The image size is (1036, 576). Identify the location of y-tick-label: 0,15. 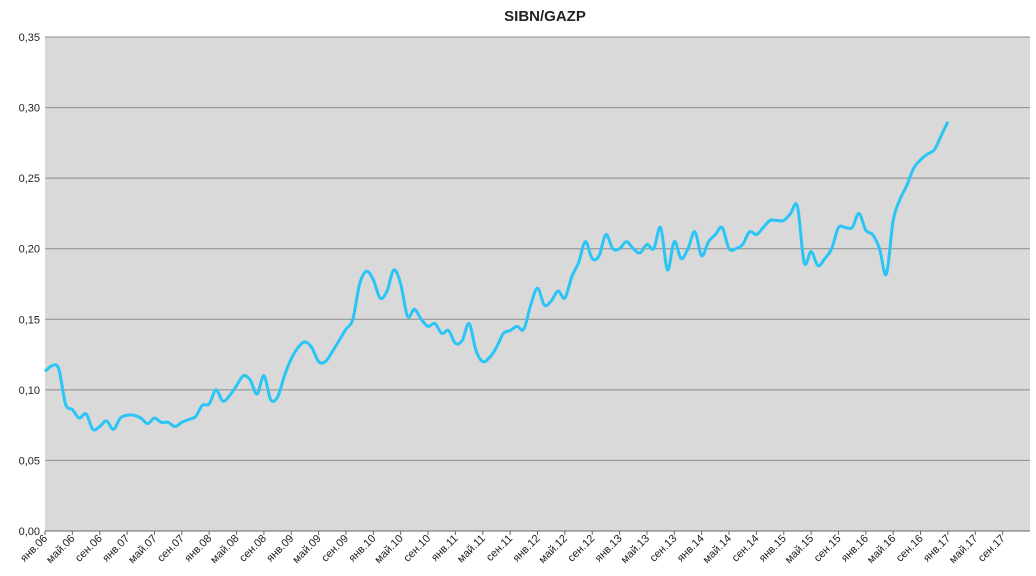
(29, 320).